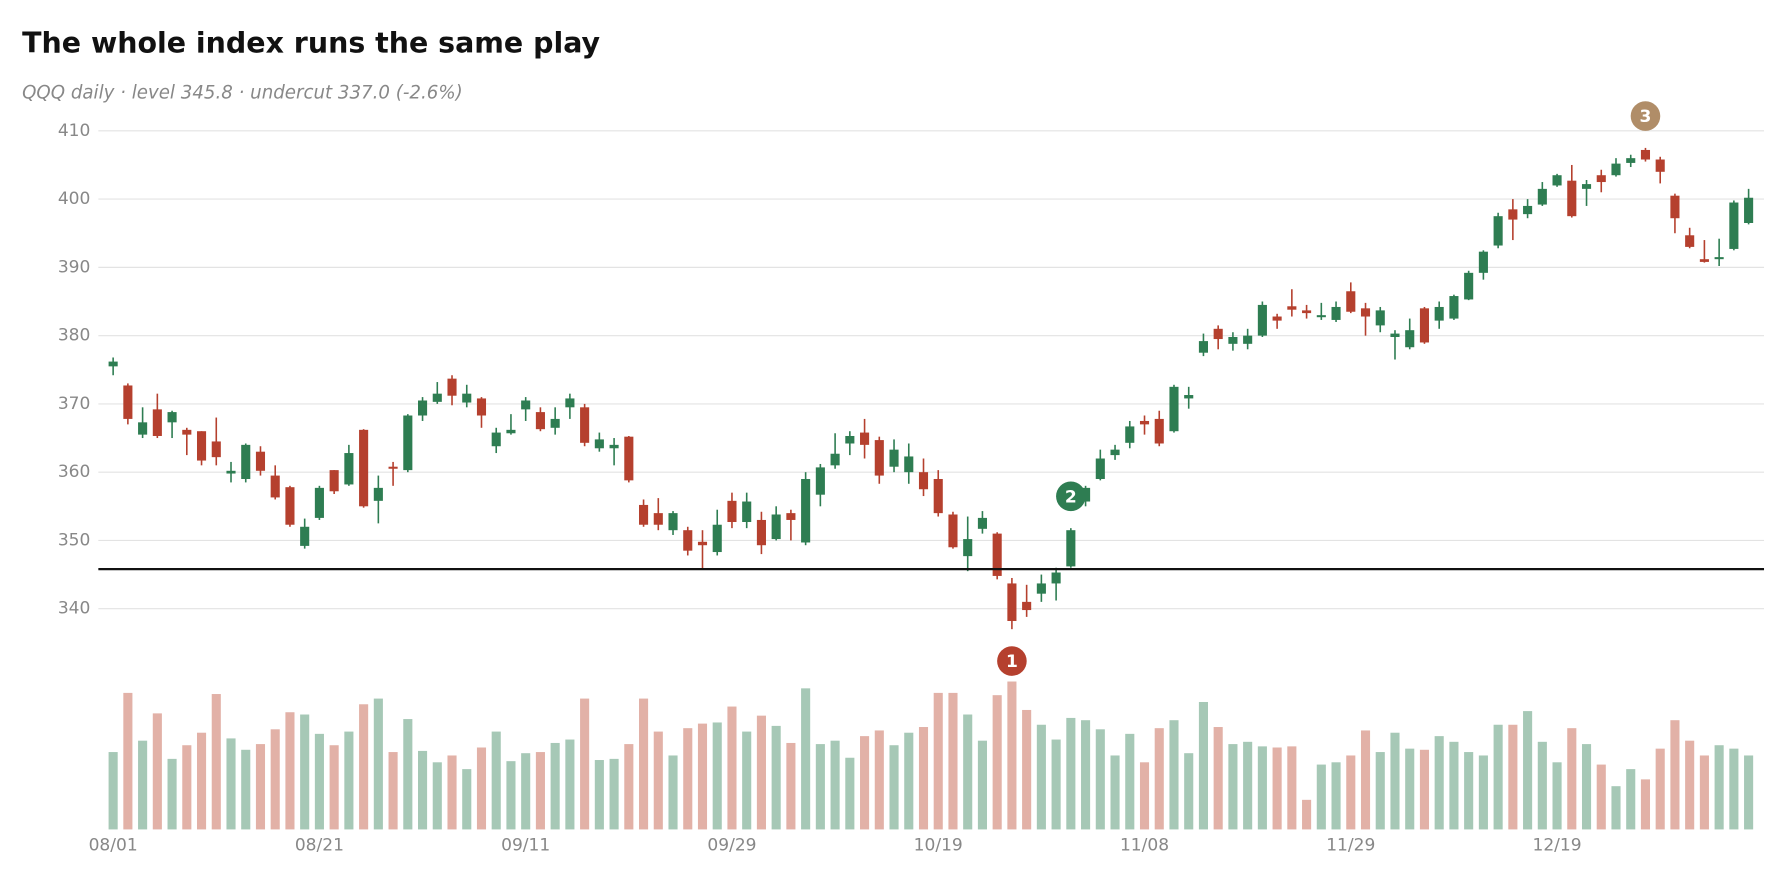 The image size is (1785, 892). Describe the element at coordinates (113, 845) in the screenshot. I see `x-tick-label: 08/01` at that location.